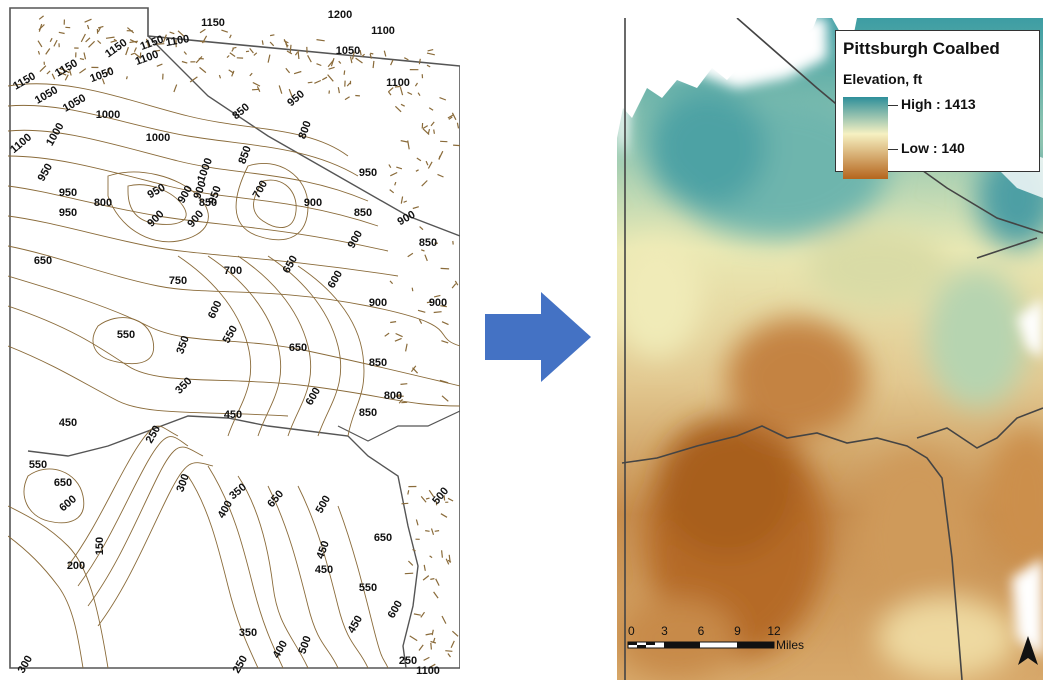 Image resolution: width=1043 pixels, height=685 pixels. I want to click on legend-low-label: Low : 140, so click(933, 148).